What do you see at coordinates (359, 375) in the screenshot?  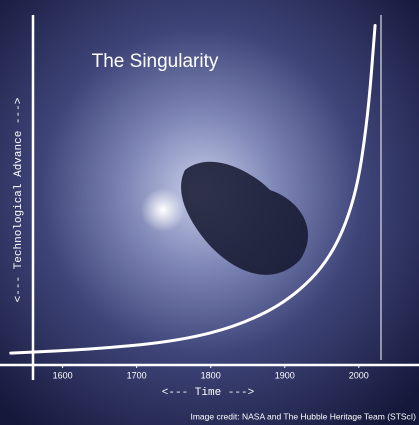 I see `x-tick-label: 2000` at bounding box center [359, 375].